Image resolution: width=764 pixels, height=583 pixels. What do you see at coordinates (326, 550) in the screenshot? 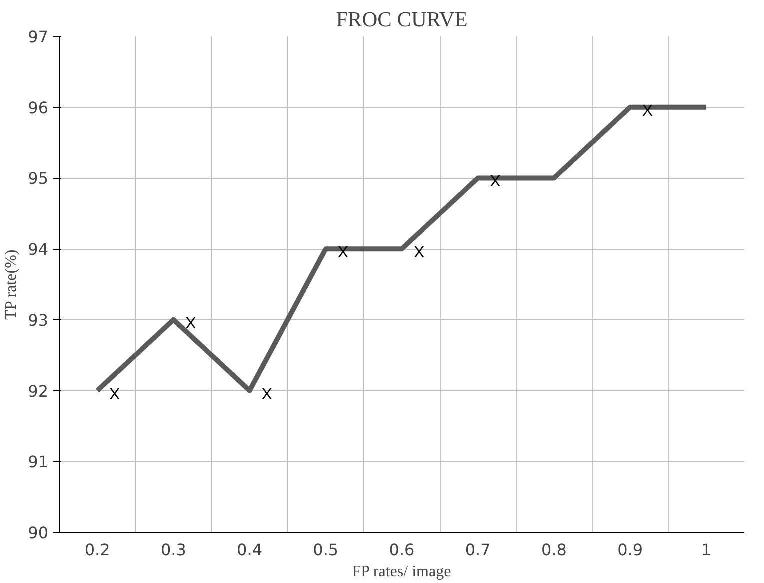
I see `x-tick-label: 0.5` at bounding box center [326, 550].